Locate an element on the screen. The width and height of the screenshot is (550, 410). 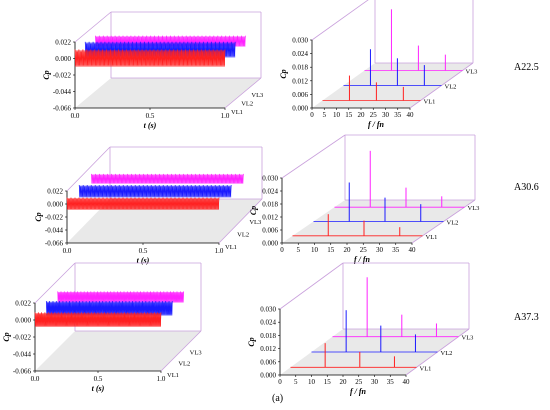
series-band-VL2 is located at coordinates (155, 191).